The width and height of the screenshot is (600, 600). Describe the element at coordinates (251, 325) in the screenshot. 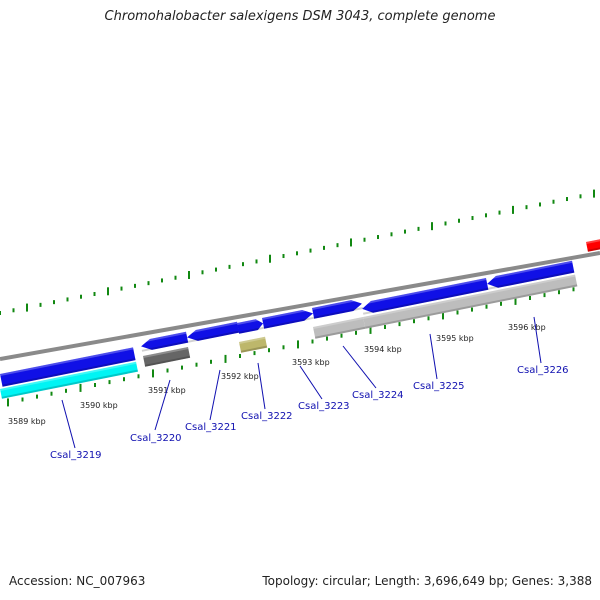

I see `gene-csal-3222b` at that location.